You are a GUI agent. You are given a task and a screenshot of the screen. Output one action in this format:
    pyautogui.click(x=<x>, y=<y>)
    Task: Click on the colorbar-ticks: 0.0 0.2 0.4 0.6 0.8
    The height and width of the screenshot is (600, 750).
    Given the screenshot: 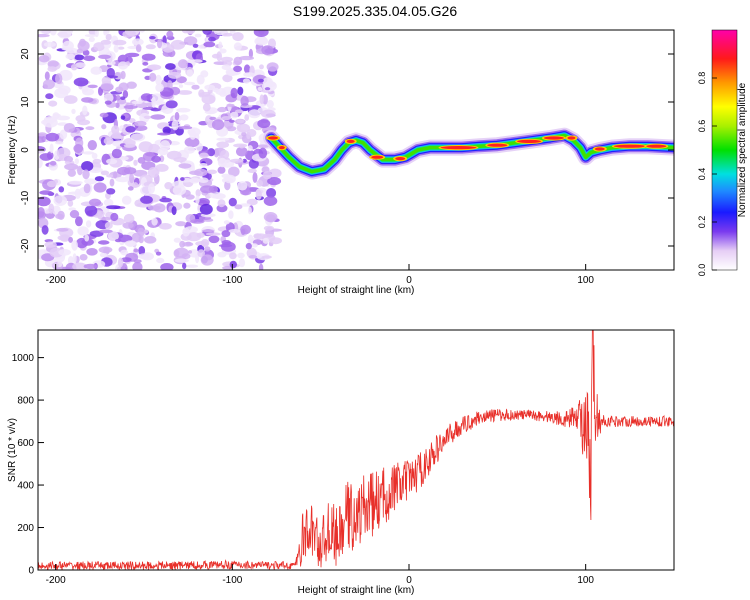 What is the action you would take?
    pyautogui.click(x=707, y=174)
    